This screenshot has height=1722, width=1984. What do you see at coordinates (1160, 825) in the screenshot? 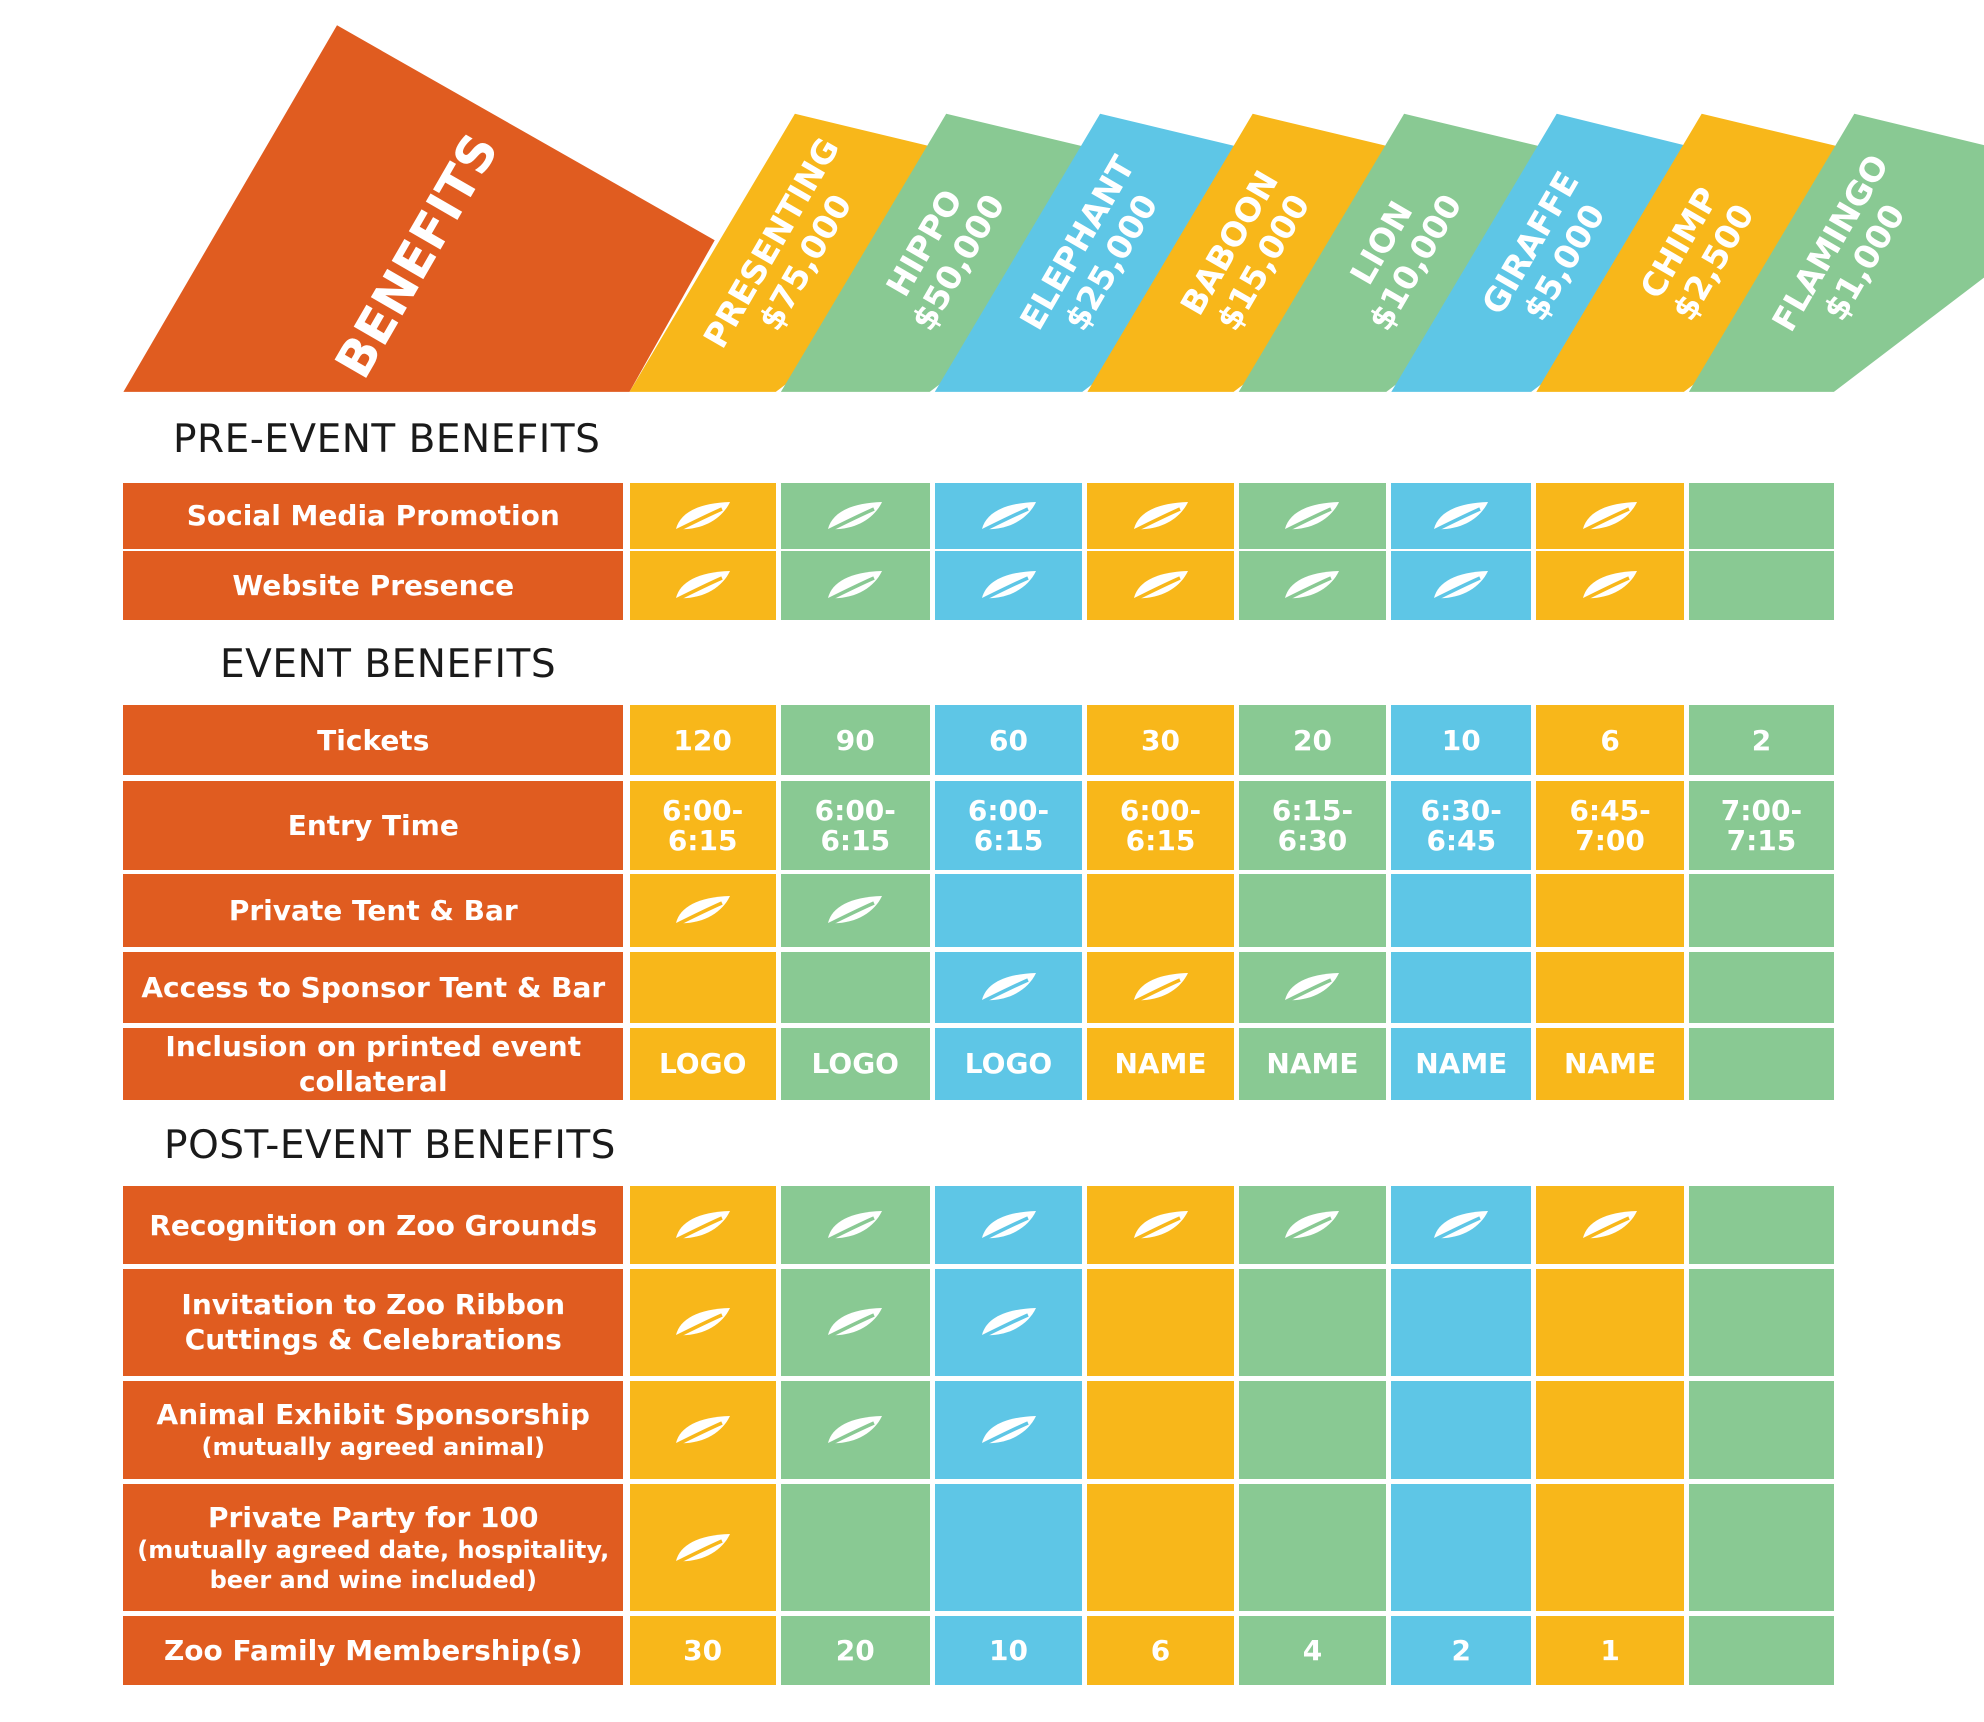
I see `tier-cell: 6:00- 6:15` at bounding box center [1160, 825].